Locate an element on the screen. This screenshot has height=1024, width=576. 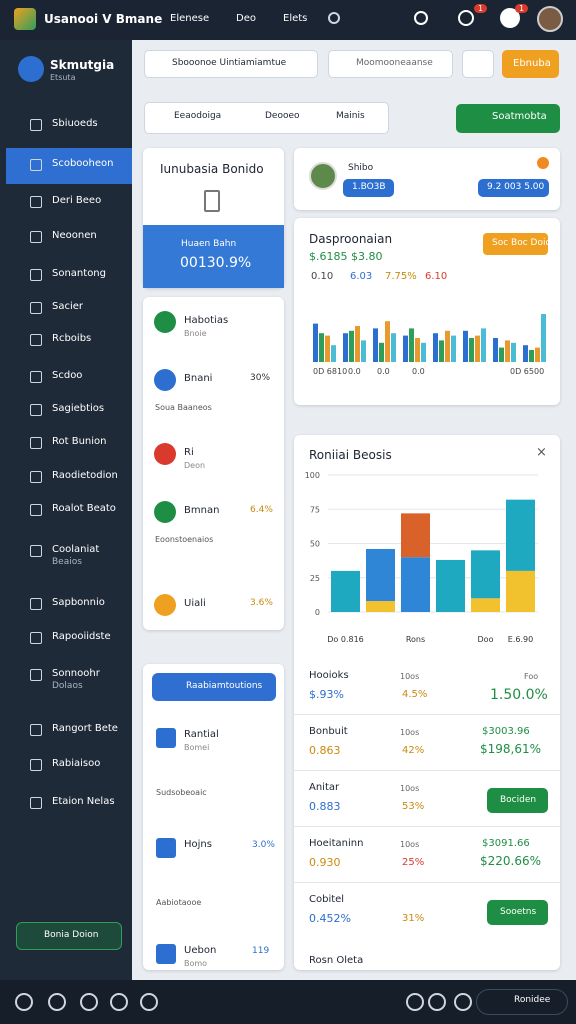
select is located at coordinates (231, 64).